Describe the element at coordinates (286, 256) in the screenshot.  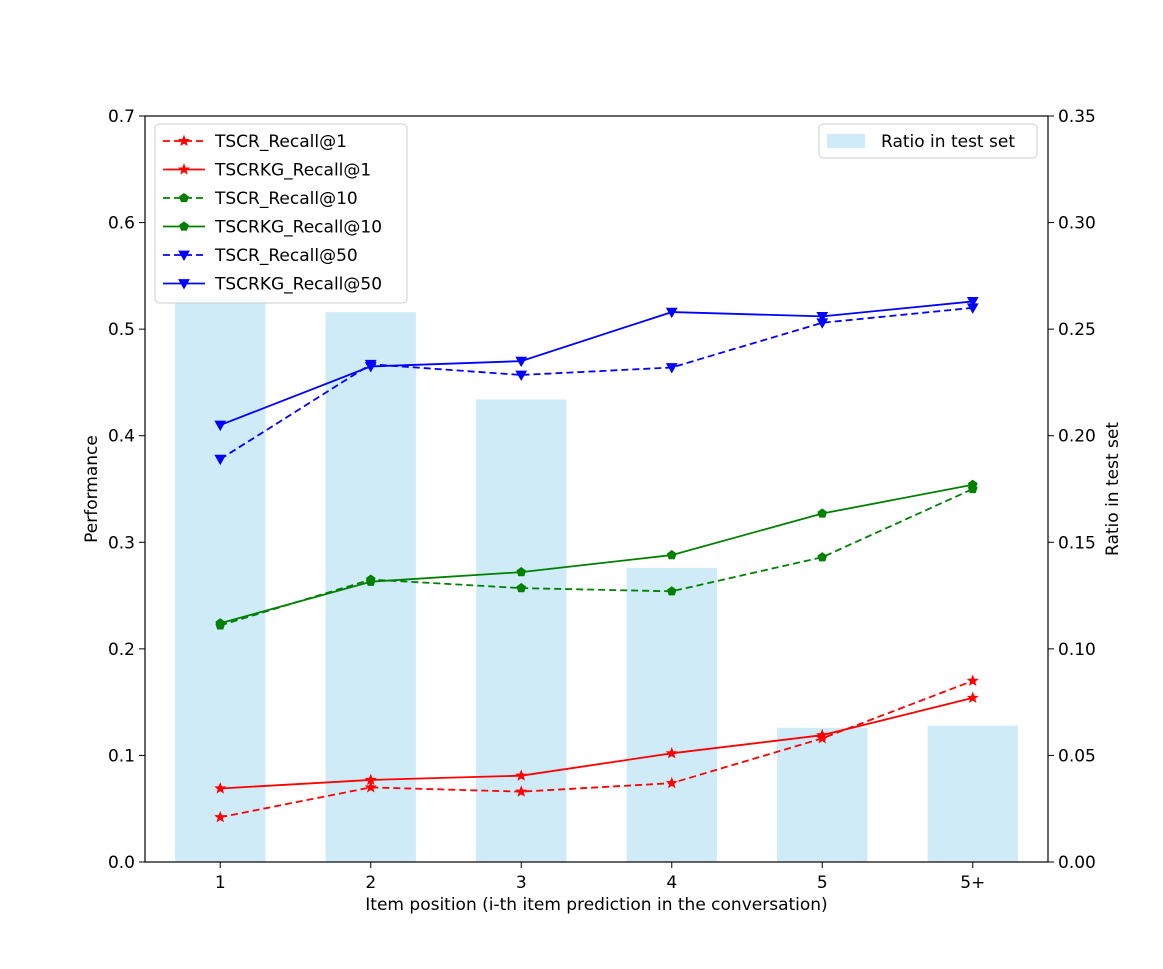
I see `legend-label: TSCR_Recall@50` at that location.